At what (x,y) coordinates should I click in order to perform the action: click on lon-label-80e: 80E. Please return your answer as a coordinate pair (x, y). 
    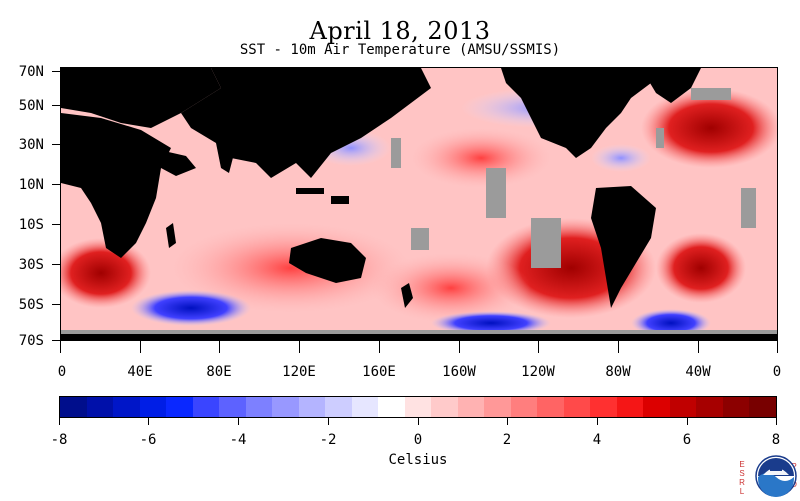
    Looking at the image, I should click on (219, 372).